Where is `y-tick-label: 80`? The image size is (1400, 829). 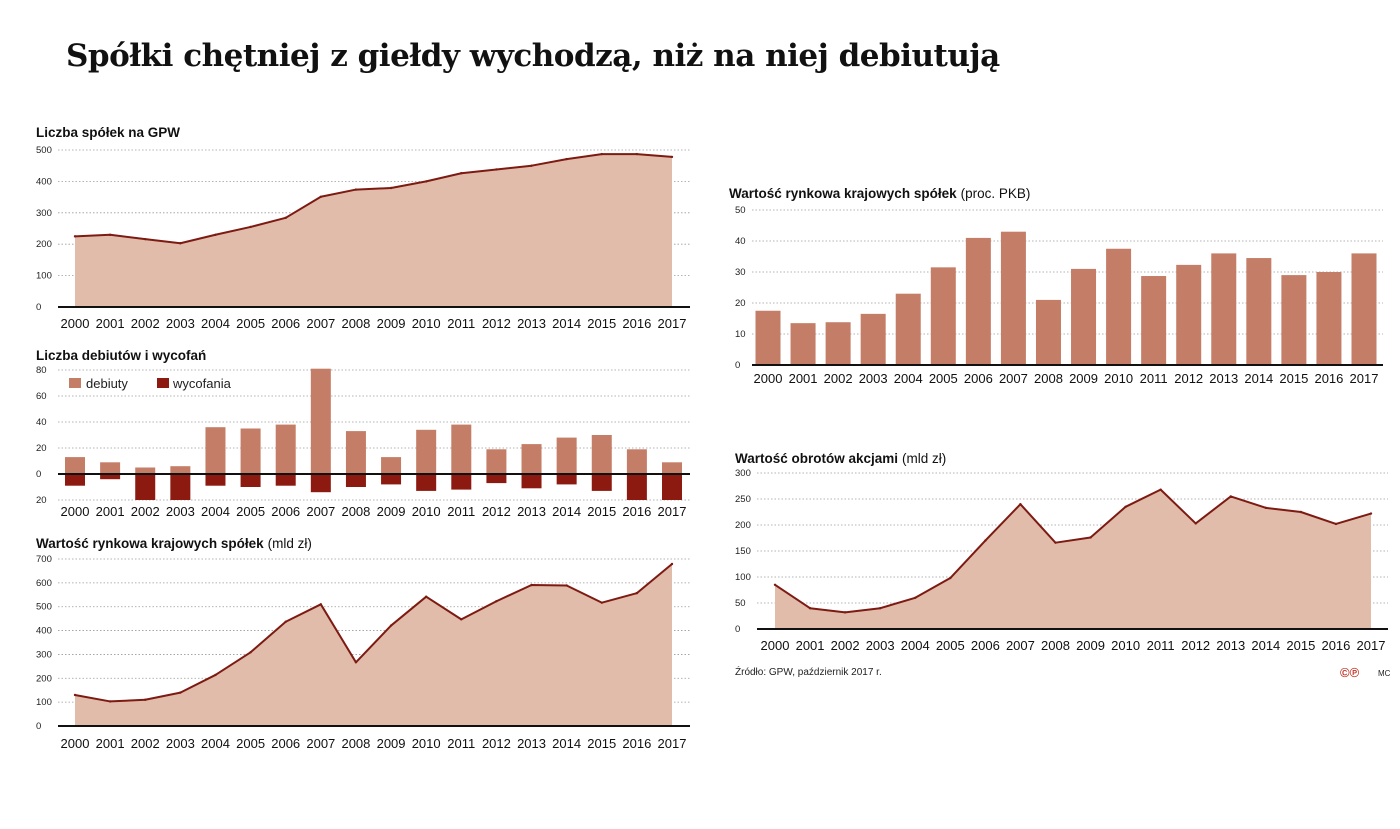 y-tick-label: 80 is located at coordinates (41, 370).